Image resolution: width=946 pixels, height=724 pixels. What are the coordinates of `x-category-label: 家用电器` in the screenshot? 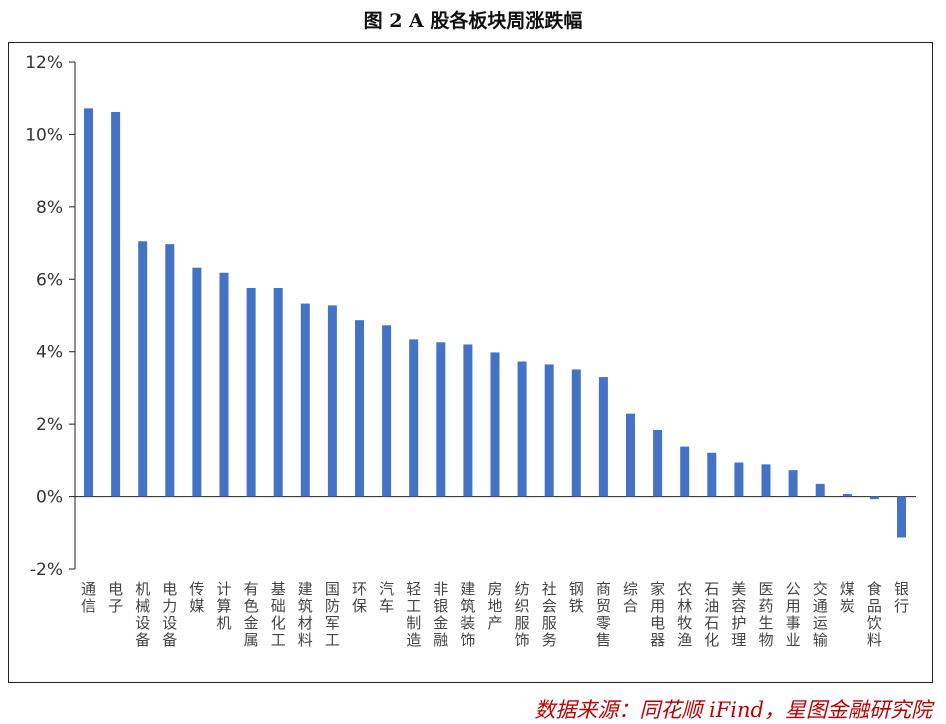 It's located at (657, 614).